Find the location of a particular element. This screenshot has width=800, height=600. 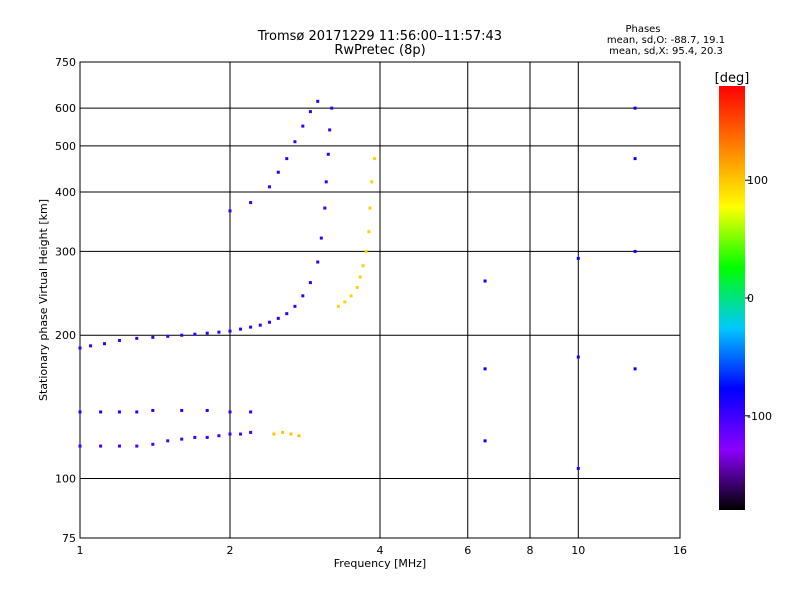

y-tick-label: 600 is located at coordinates (65, 108).